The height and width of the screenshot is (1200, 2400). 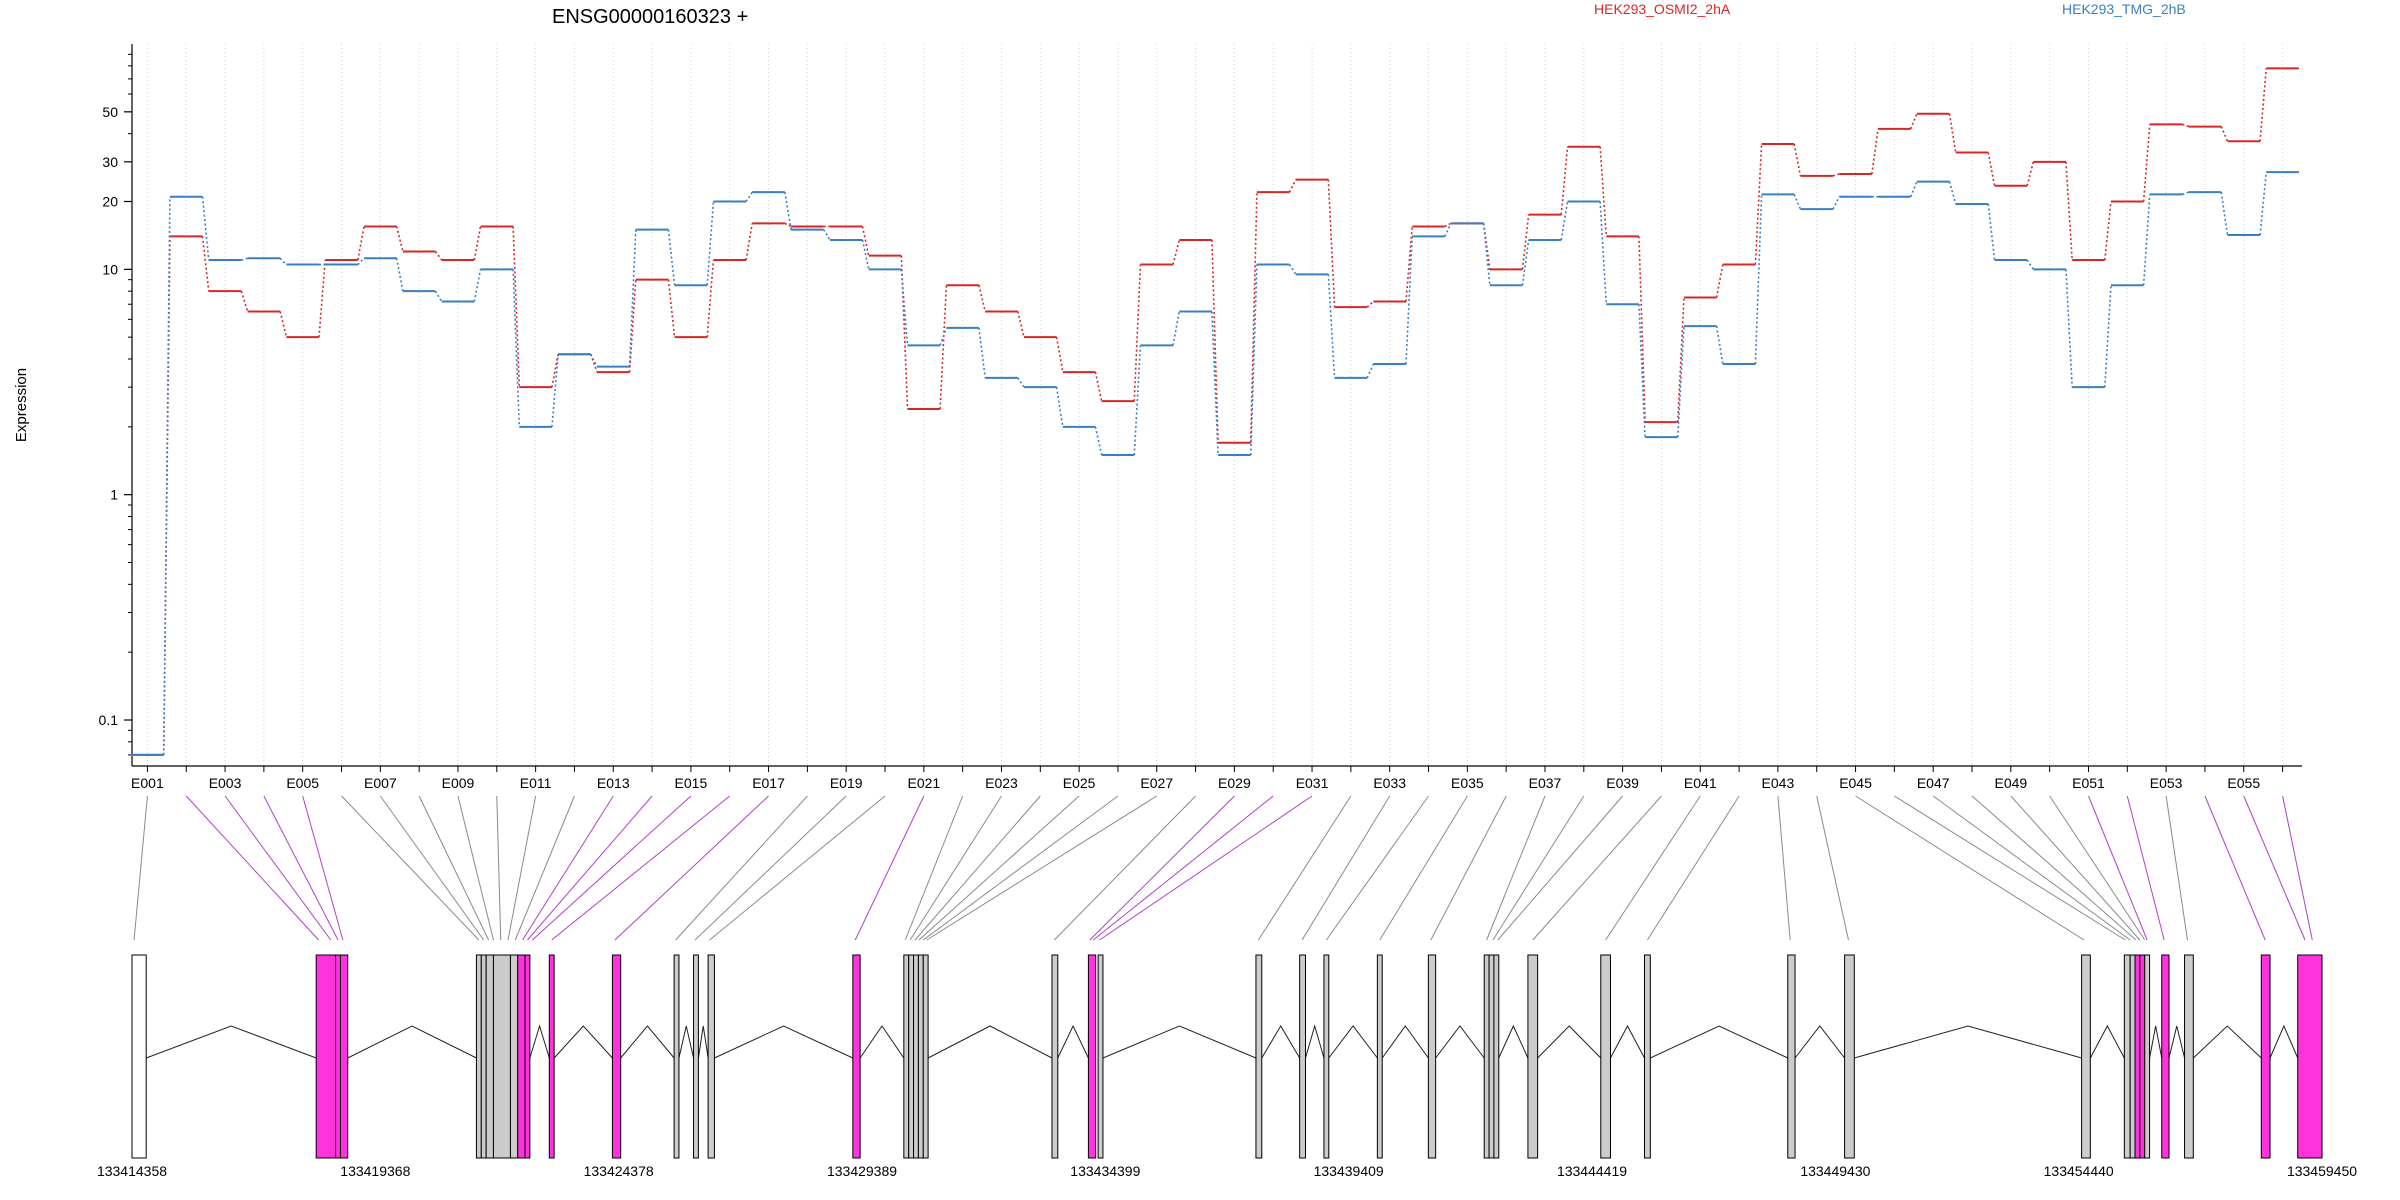 I want to click on exon-label: E039, so click(x=1622, y=783).